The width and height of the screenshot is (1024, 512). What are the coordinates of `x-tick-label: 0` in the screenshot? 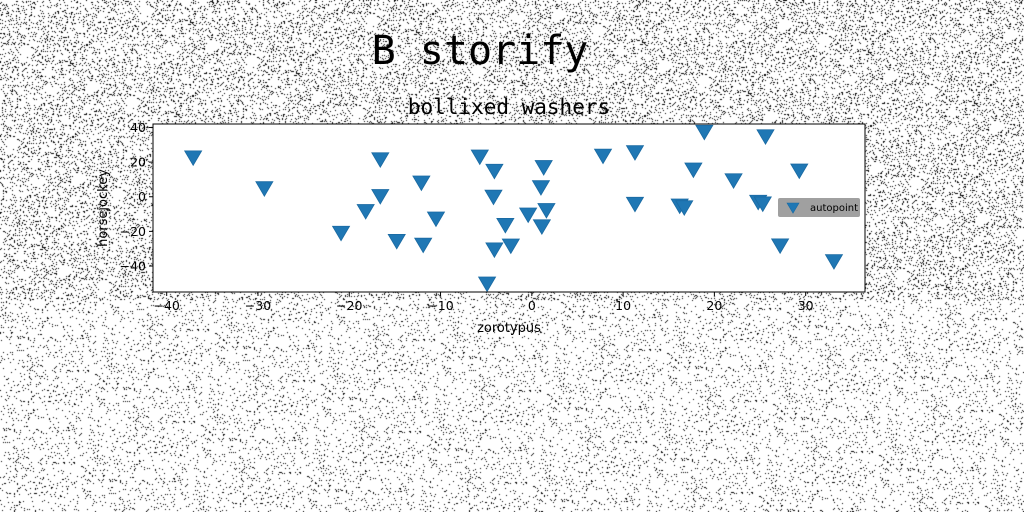 It's located at (532, 305).